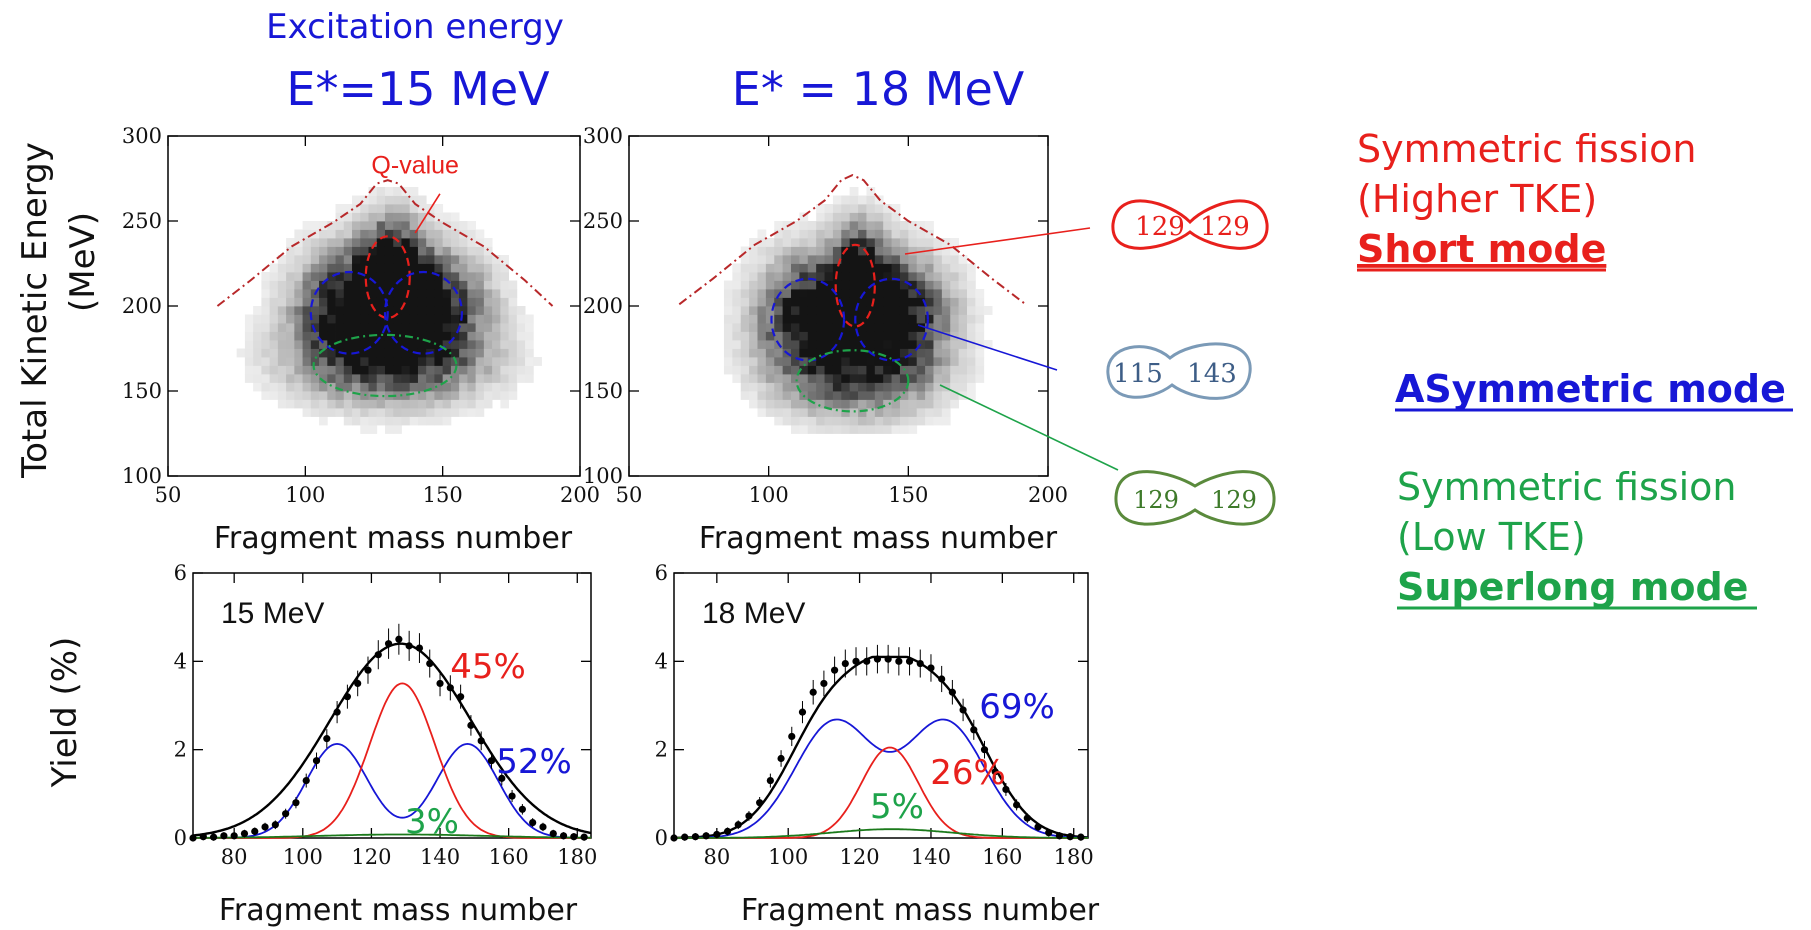  I want to click on energy-label: 15 MeV, so click(272, 613).